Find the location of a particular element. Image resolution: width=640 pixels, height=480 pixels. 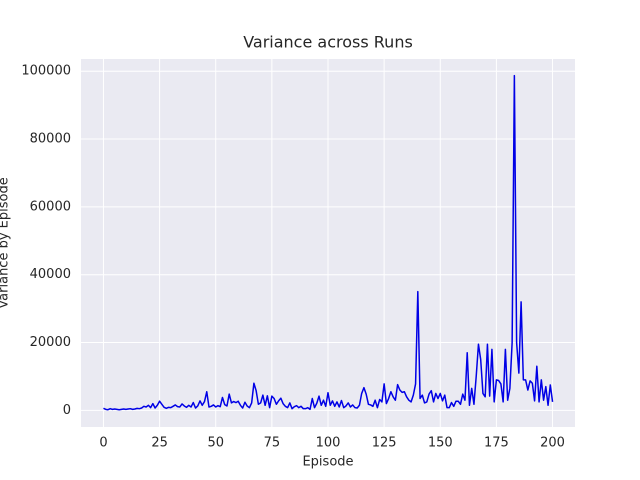

y-tick-label: 100000 is located at coordinates (46, 71).